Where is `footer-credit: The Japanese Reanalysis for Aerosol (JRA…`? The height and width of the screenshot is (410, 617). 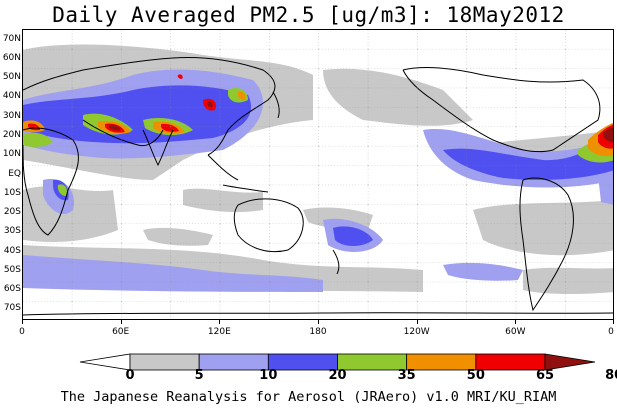 footer-credit: The Japanese Reanalysis for Aerosol (JRA… is located at coordinates (308, 397).